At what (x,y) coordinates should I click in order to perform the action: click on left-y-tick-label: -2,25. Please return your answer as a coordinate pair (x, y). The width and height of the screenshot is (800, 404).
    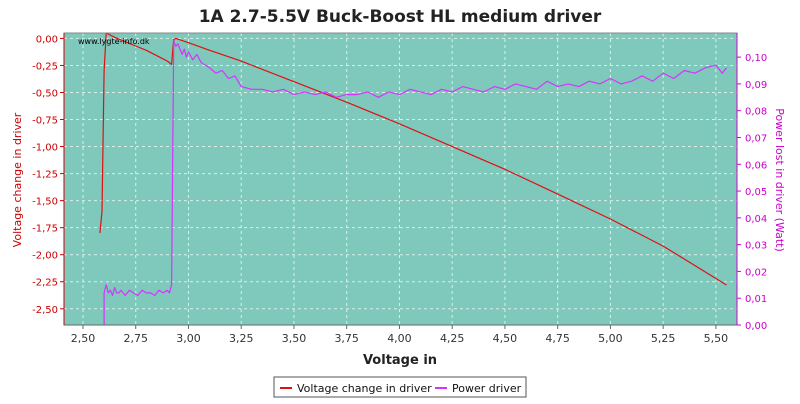
    Looking at the image, I should click on (45, 283).